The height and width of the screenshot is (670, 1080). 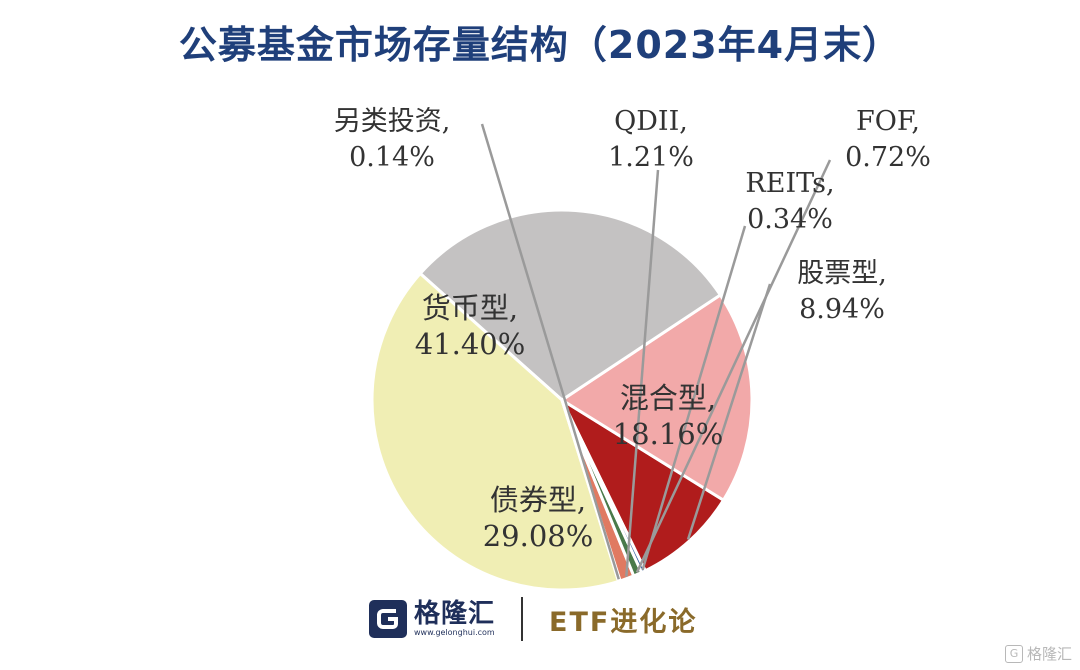 I want to click on footer: 格隆汇 www.gelonghui.com ETF进化论, so click(x=532, y=619).